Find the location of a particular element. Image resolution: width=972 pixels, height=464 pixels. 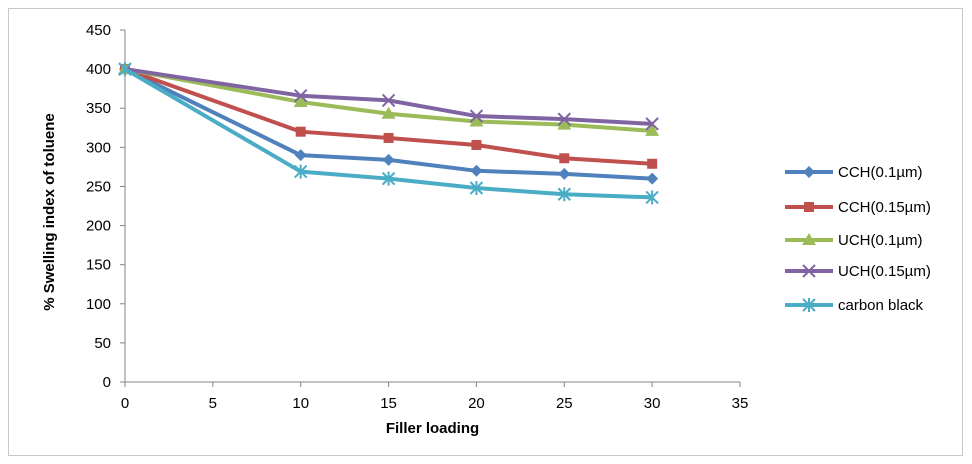

legend-item: carbon black is located at coordinates (854, 305).